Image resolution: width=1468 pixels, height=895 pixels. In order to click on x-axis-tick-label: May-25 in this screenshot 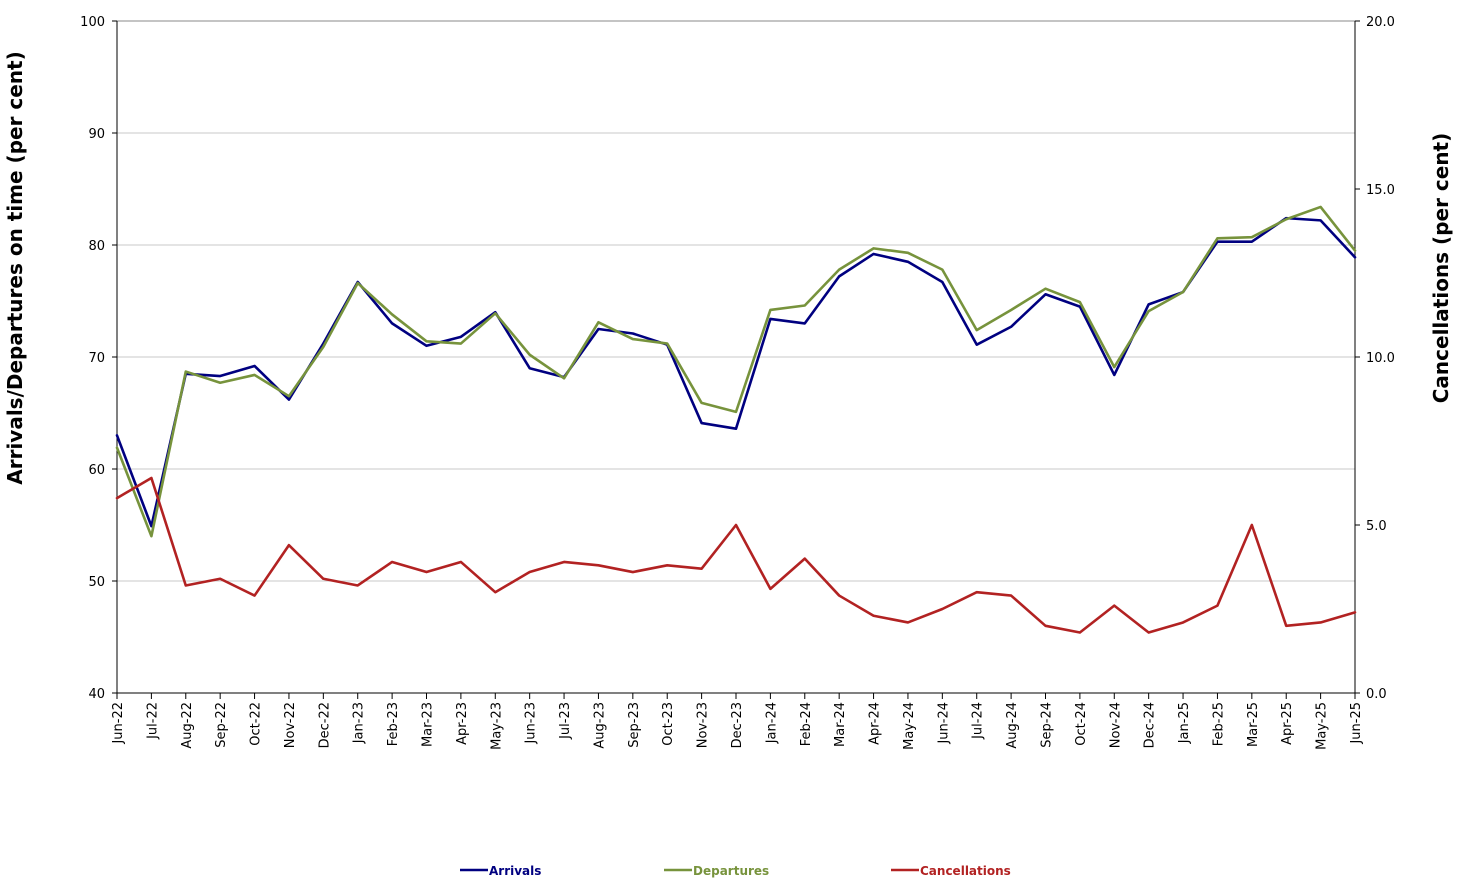, I will do `click(1322, 726)`.